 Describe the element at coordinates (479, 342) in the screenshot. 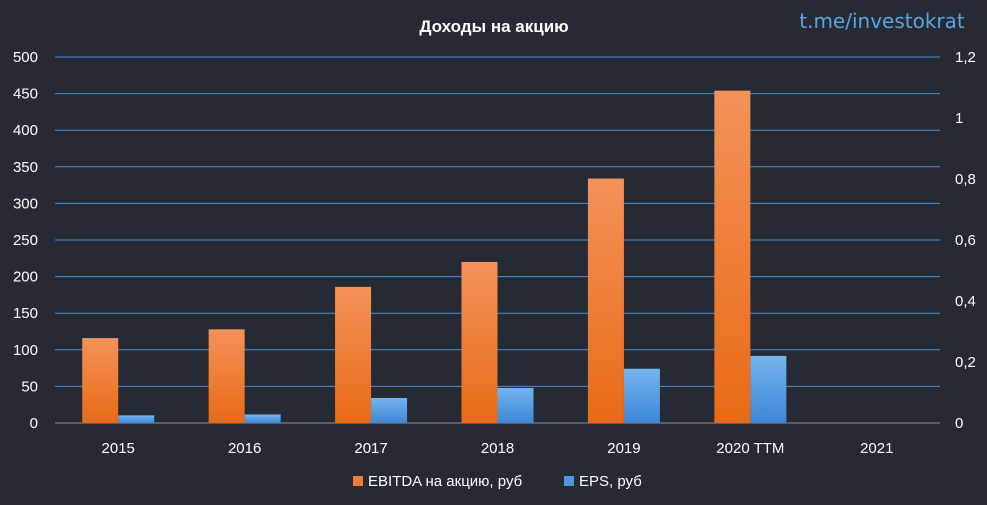

I see `bar-ebitda-2018` at that location.